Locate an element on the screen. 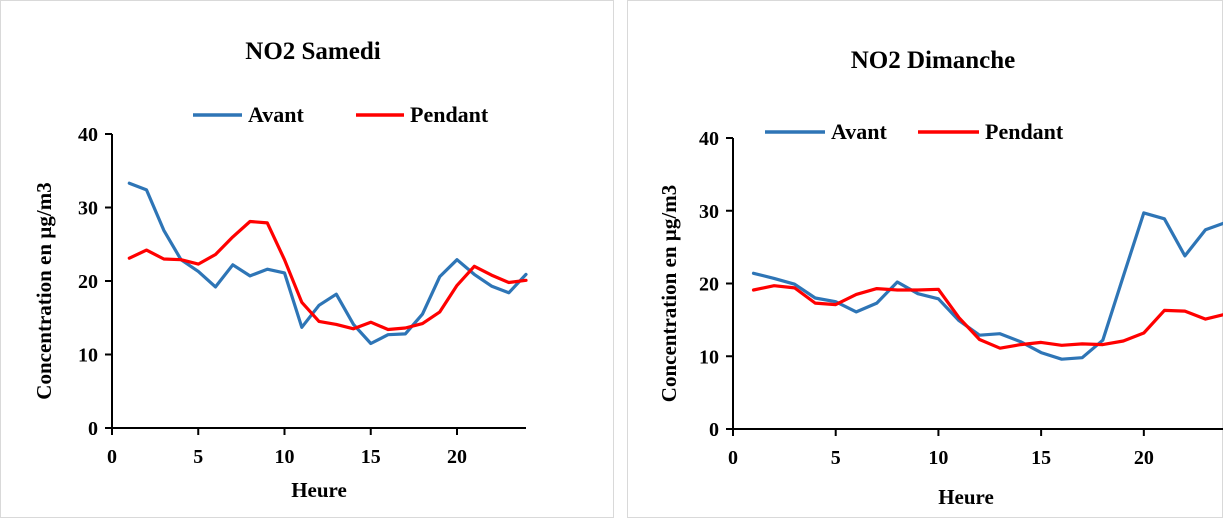 This screenshot has height=519, width=1223. chart-title: NO2 Dimanche is located at coordinates (933, 60).